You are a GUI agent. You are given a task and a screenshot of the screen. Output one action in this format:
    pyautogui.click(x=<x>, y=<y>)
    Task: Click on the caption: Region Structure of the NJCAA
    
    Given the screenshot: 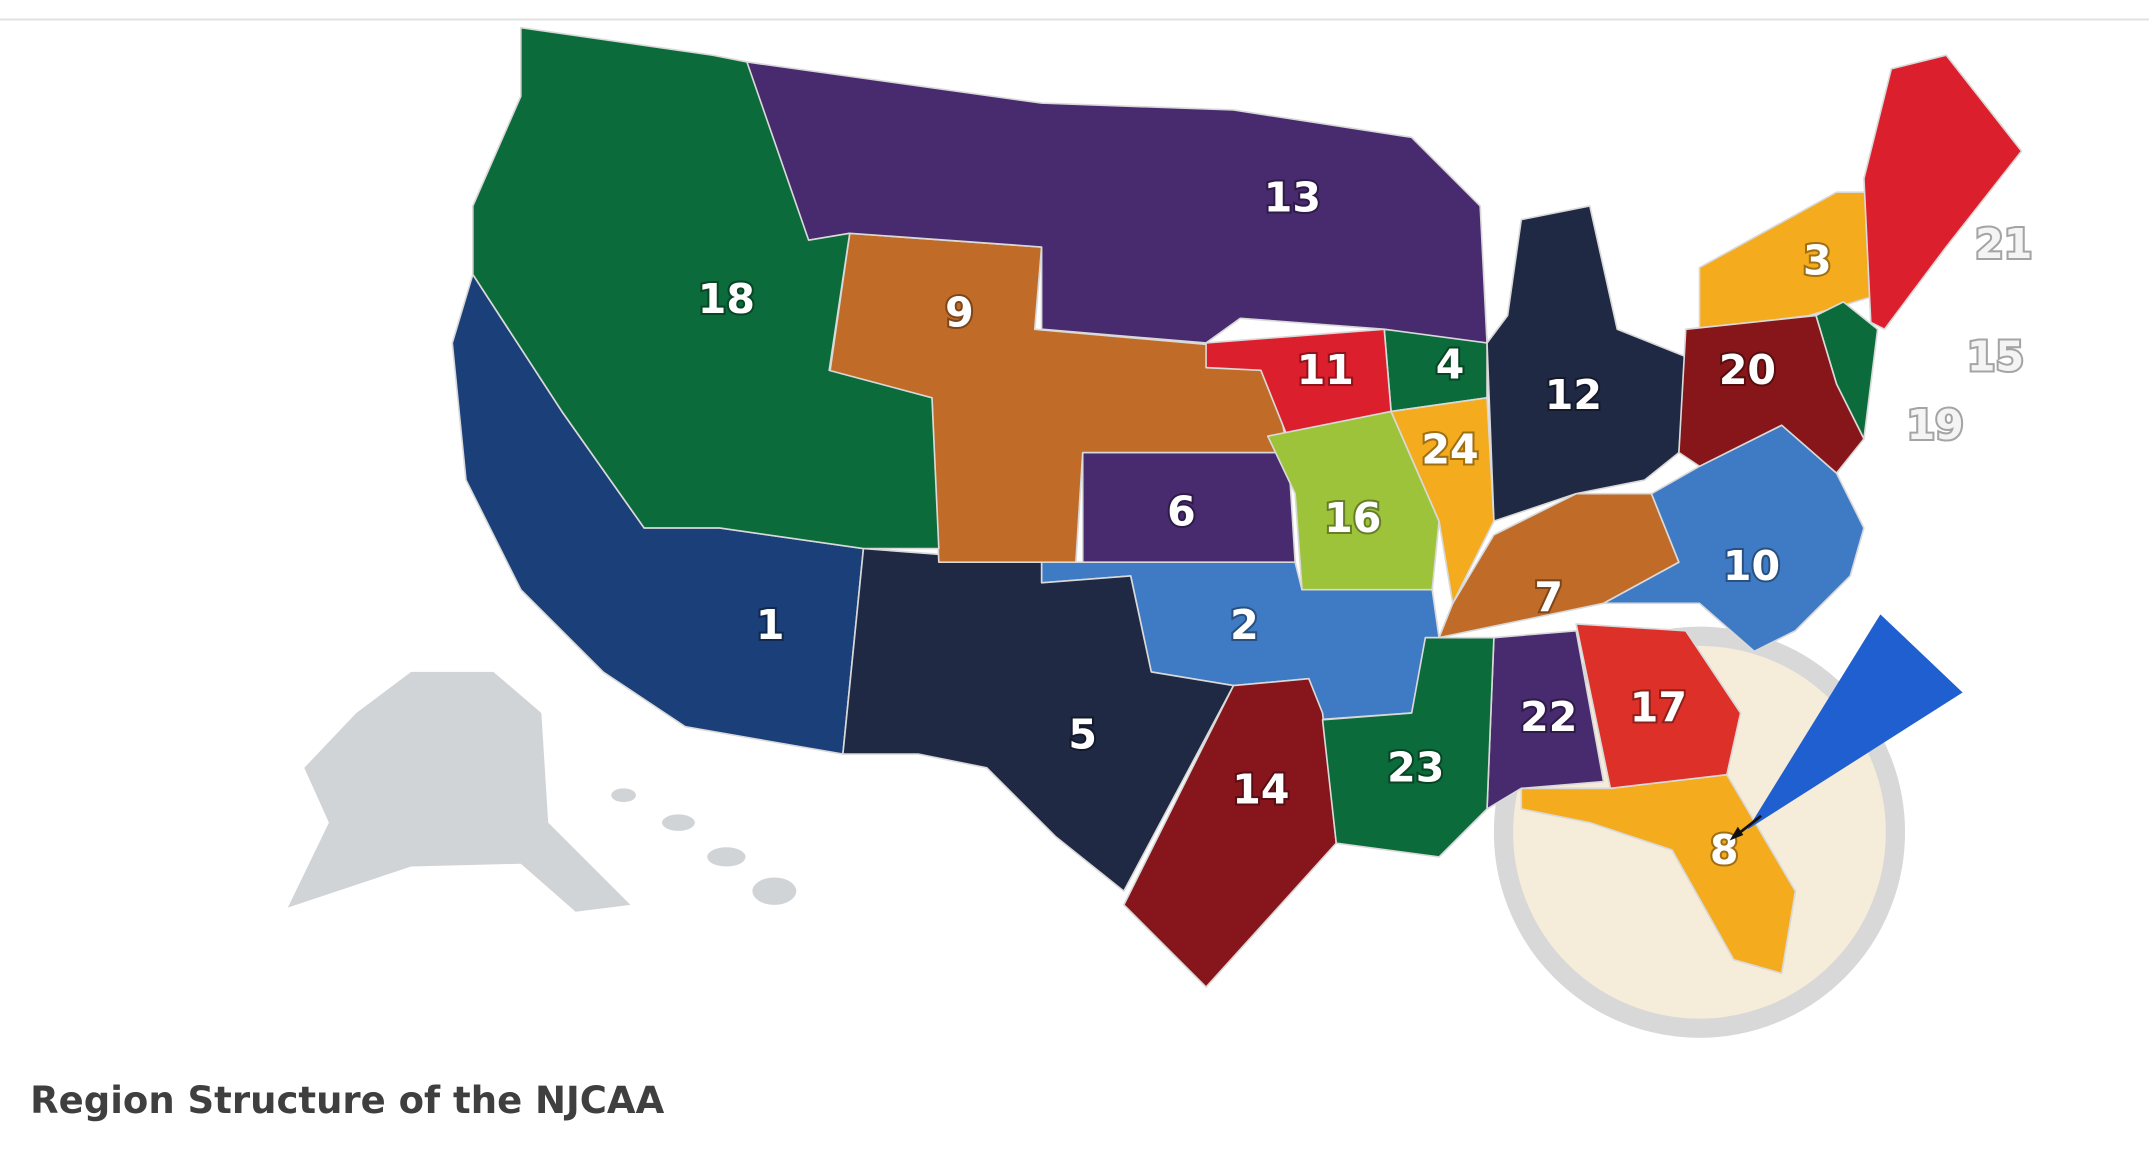 What is the action you would take?
    pyautogui.click(x=347, y=1100)
    